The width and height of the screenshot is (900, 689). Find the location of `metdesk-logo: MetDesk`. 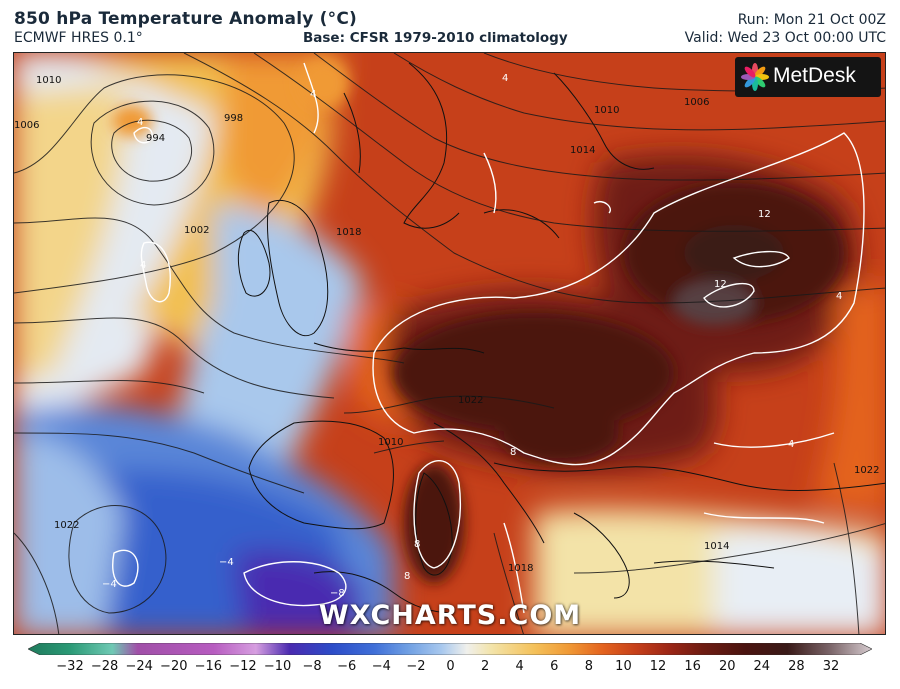

metdesk-logo: MetDesk is located at coordinates (808, 77).